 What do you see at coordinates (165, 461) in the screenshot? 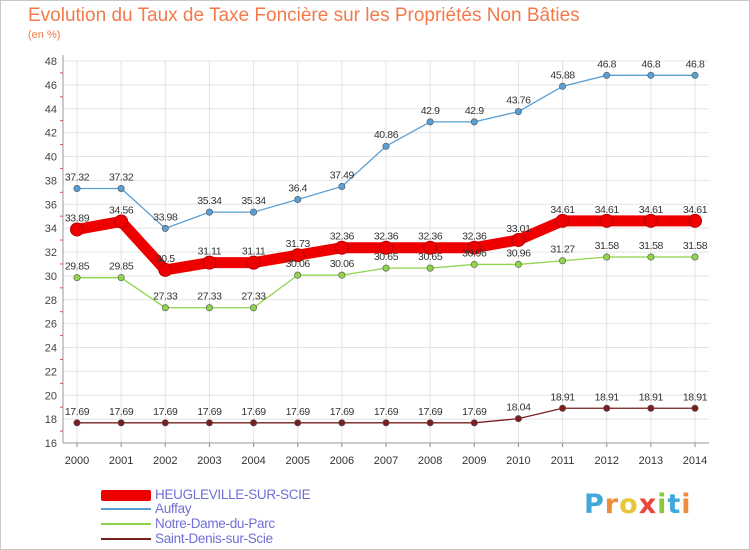
I see `x-tick-label: 2002` at bounding box center [165, 461].